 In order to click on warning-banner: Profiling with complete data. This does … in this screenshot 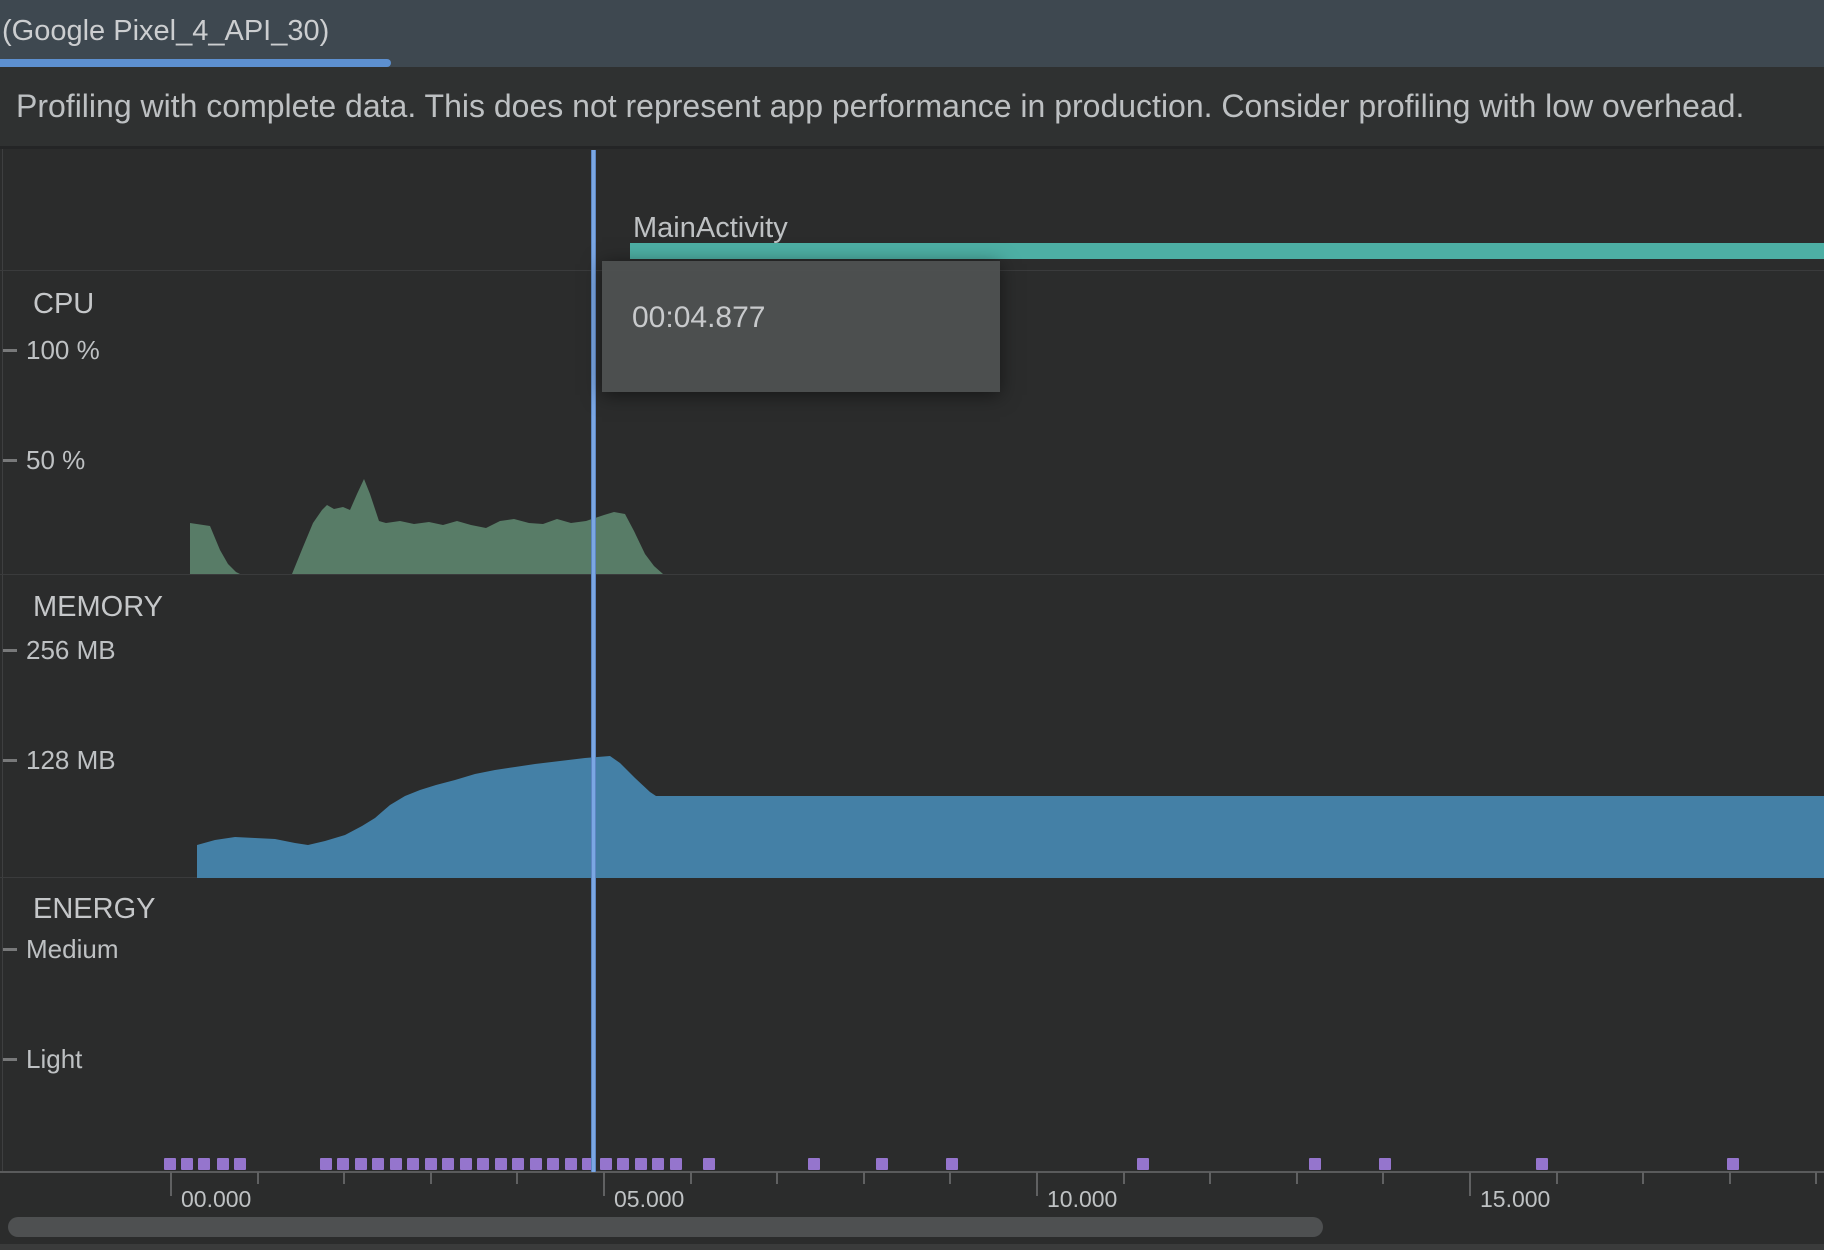, I will do `click(912, 108)`.